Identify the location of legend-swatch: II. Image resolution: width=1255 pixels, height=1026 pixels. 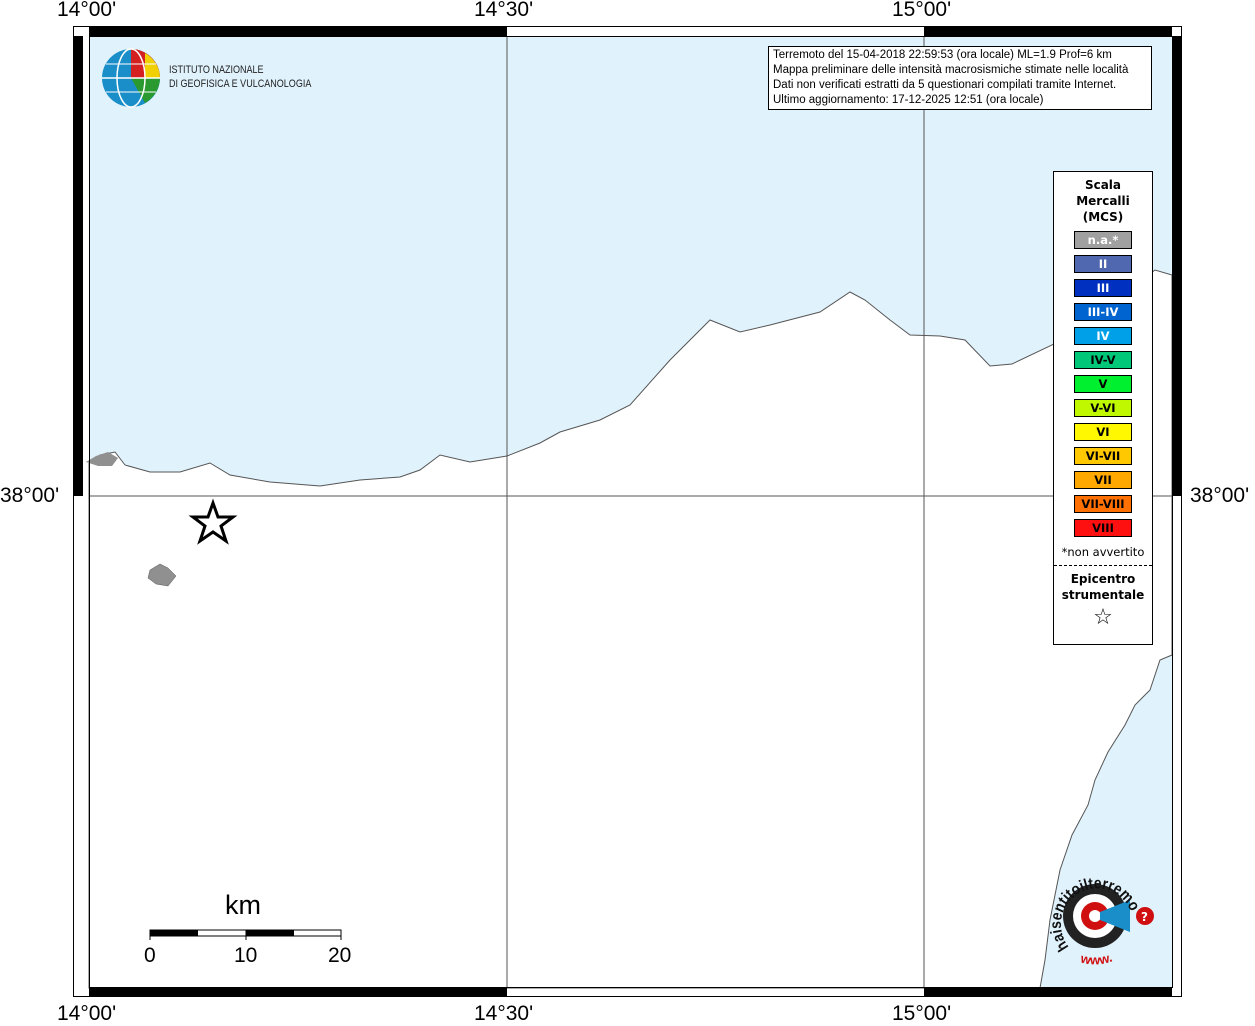
(1103, 264).